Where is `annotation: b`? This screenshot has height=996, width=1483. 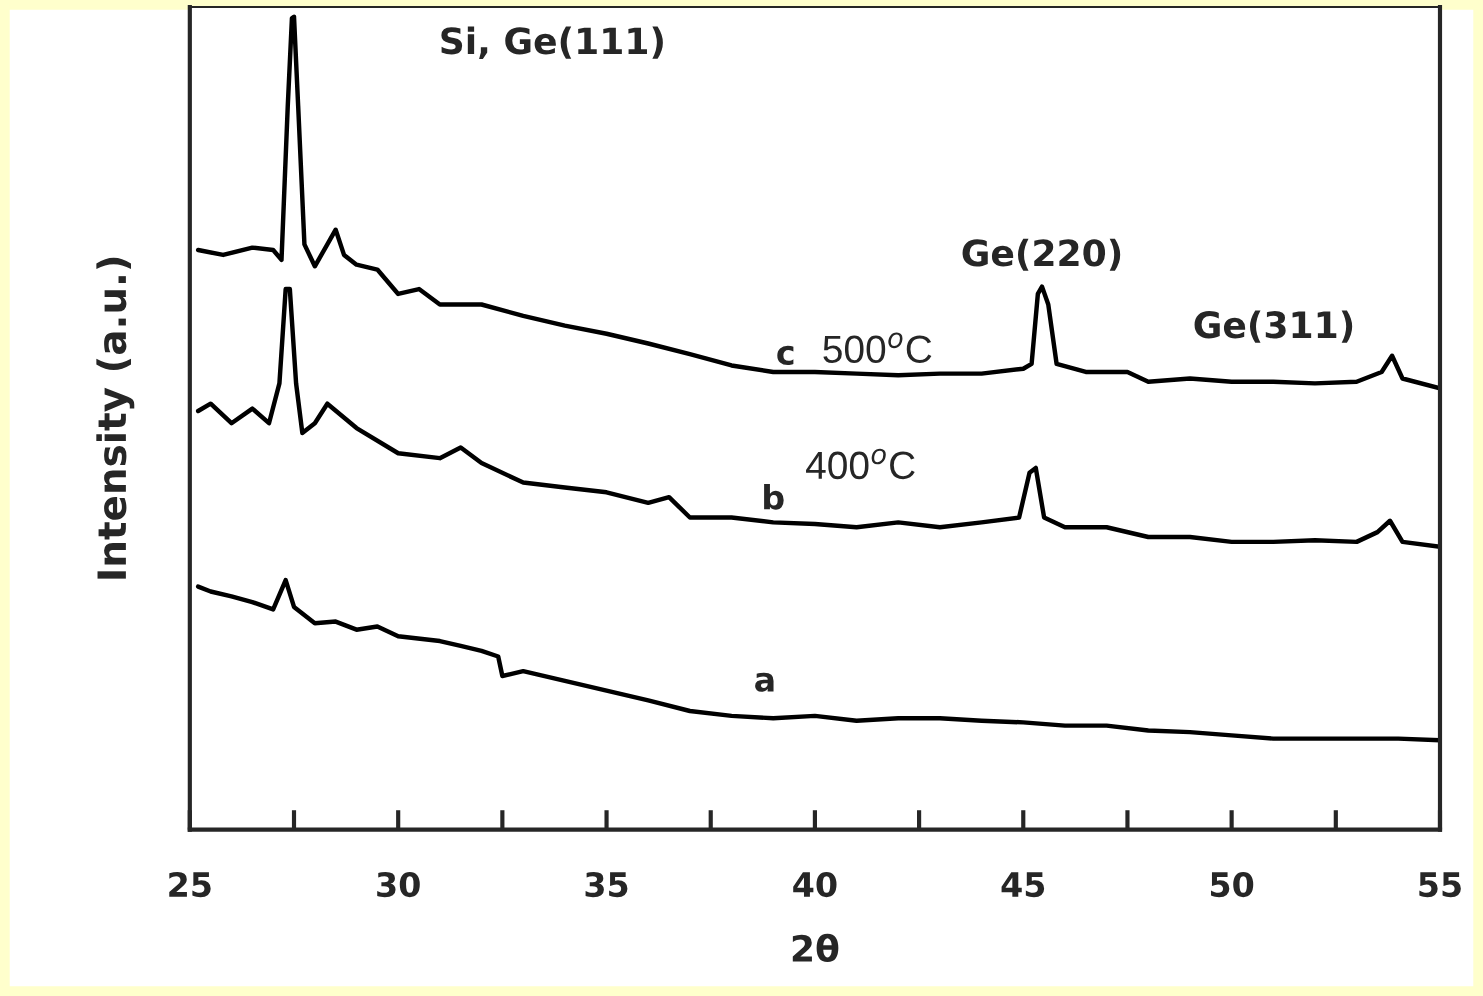
annotation: b is located at coordinates (774, 497).